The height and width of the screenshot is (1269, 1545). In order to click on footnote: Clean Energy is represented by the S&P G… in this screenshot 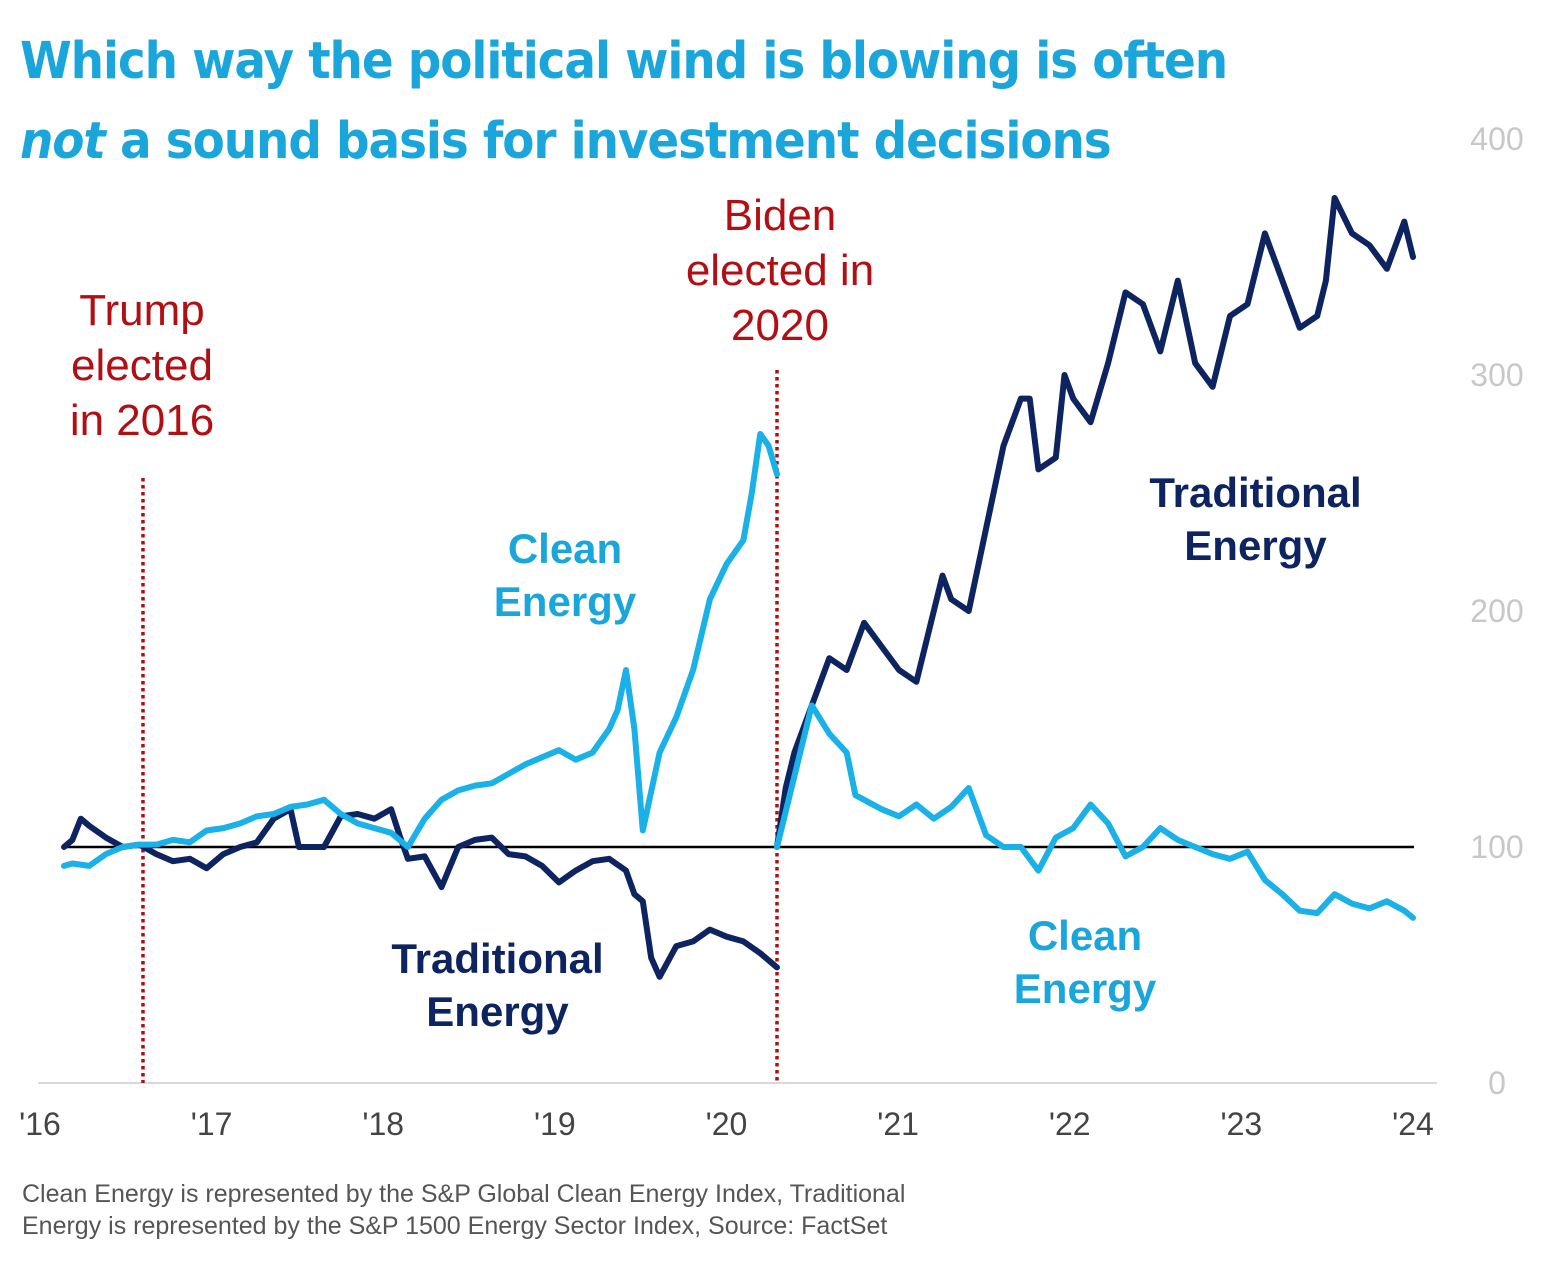, I will do `click(463, 1210)`.